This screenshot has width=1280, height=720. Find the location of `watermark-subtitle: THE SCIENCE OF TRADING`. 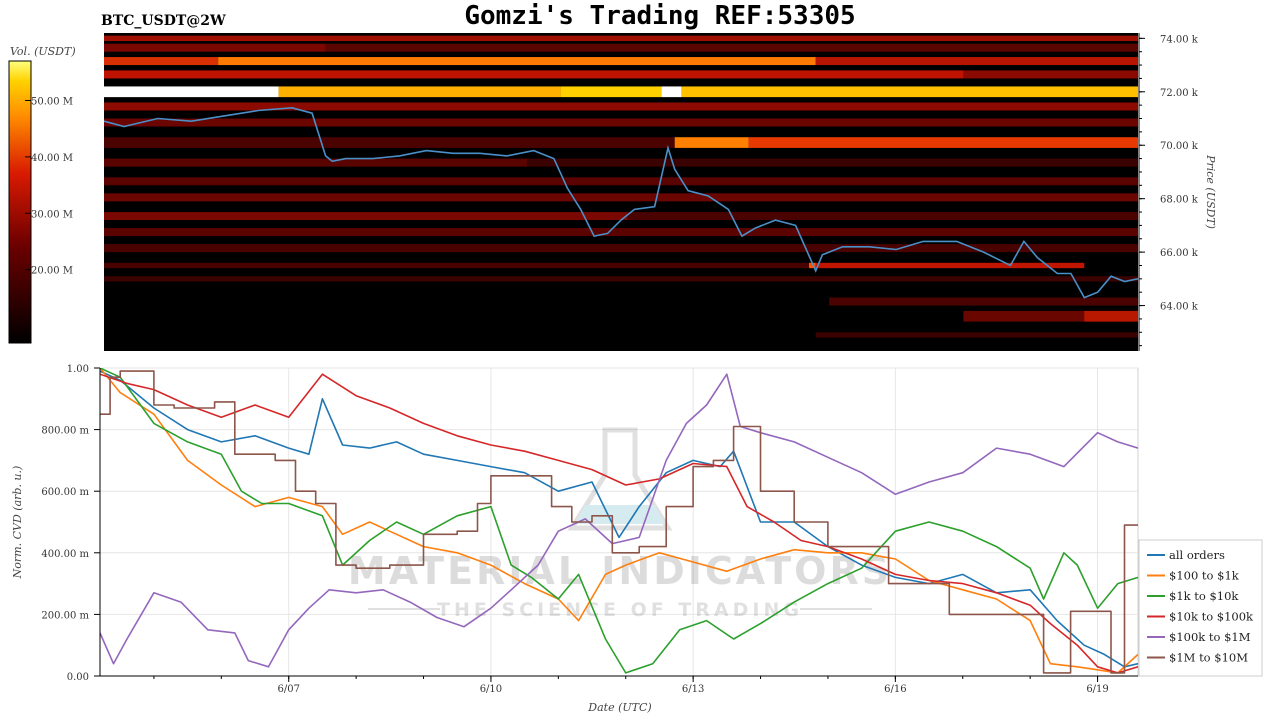

watermark-subtitle: THE SCIENCE OF TRADING is located at coordinates (620, 610).